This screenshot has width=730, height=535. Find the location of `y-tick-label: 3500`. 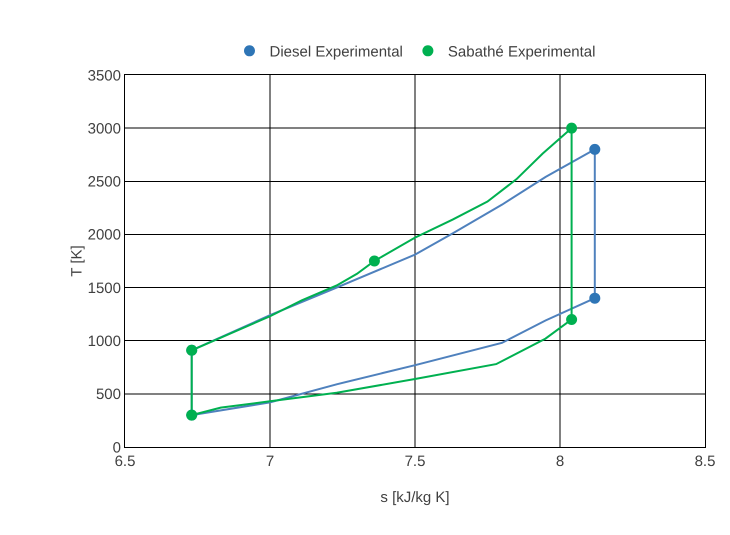

y-tick-label: 3500 is located at coordinates (104, 75).